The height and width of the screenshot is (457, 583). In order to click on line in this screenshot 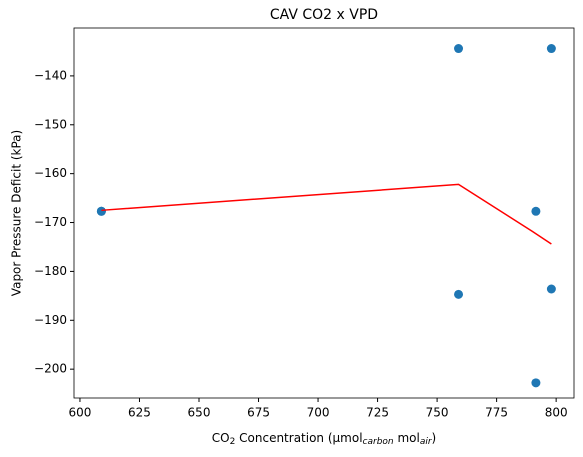, I will do `click(326, 214)`.